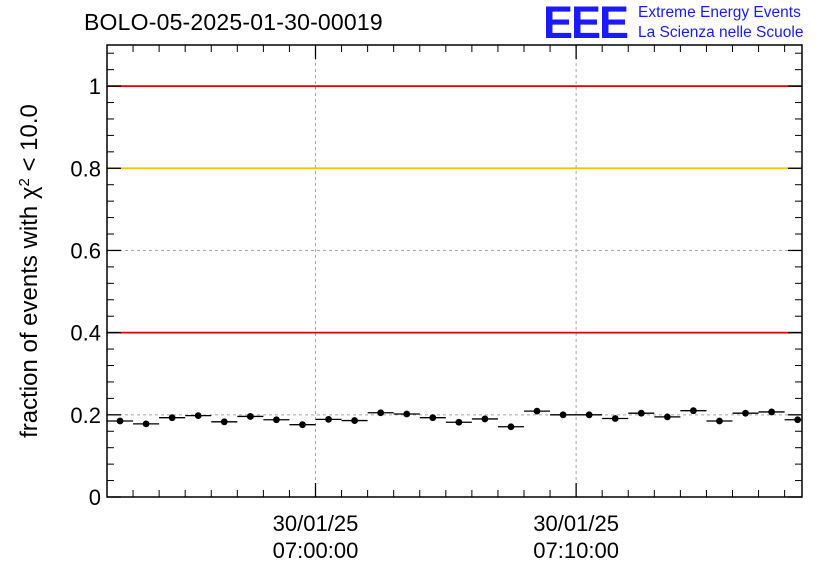  Describe the element at coordinates (233, 22) in the screenshot. I see `run-title: BOLO-05-2025-01-30-00019` at that location.